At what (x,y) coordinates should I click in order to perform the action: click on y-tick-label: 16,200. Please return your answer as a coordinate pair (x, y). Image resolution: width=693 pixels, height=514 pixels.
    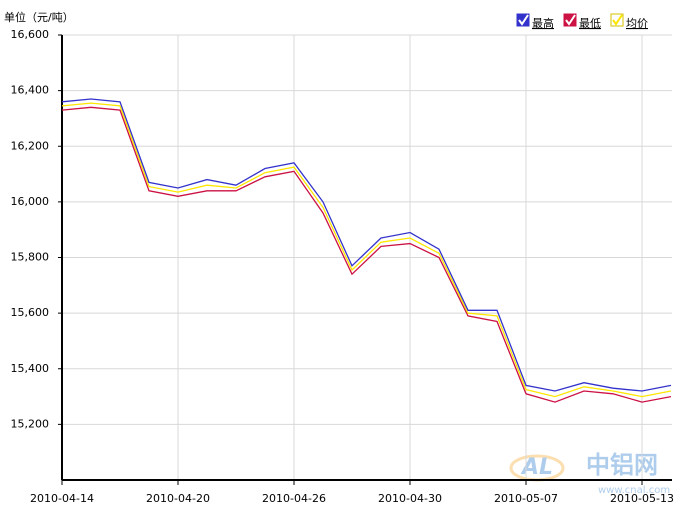
    Looking at the image, I should click on (30, 145).